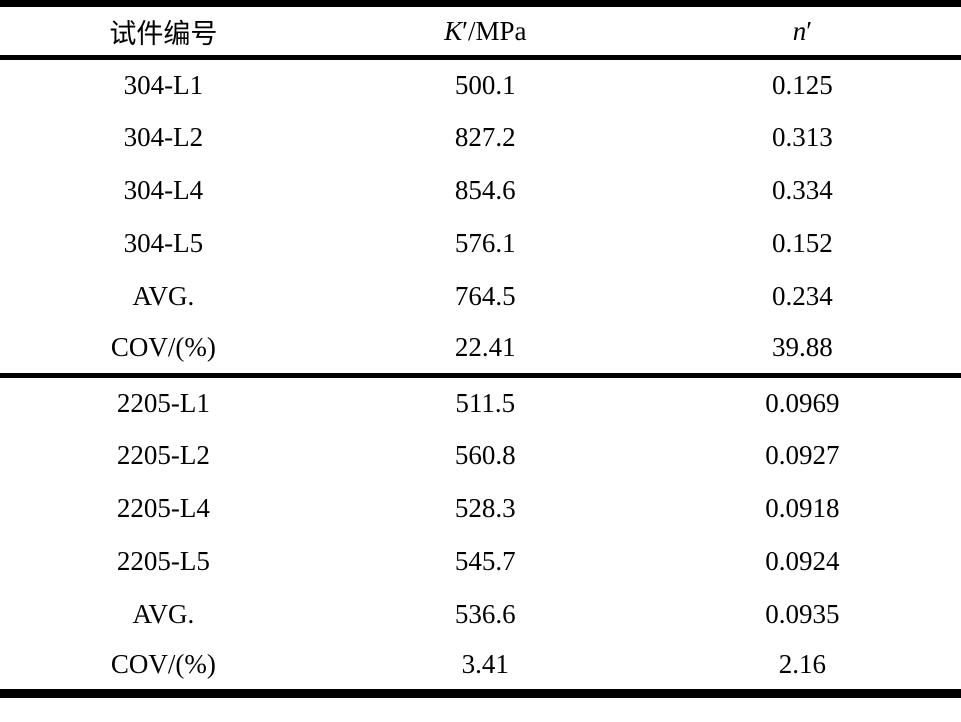 Image resolution: width=961 pixels, height=722 pixels. What do you see at coordinates (485, 664) in the screenshot?
I see `cell-k-value: 3.41` at bounding box center [485, 664].